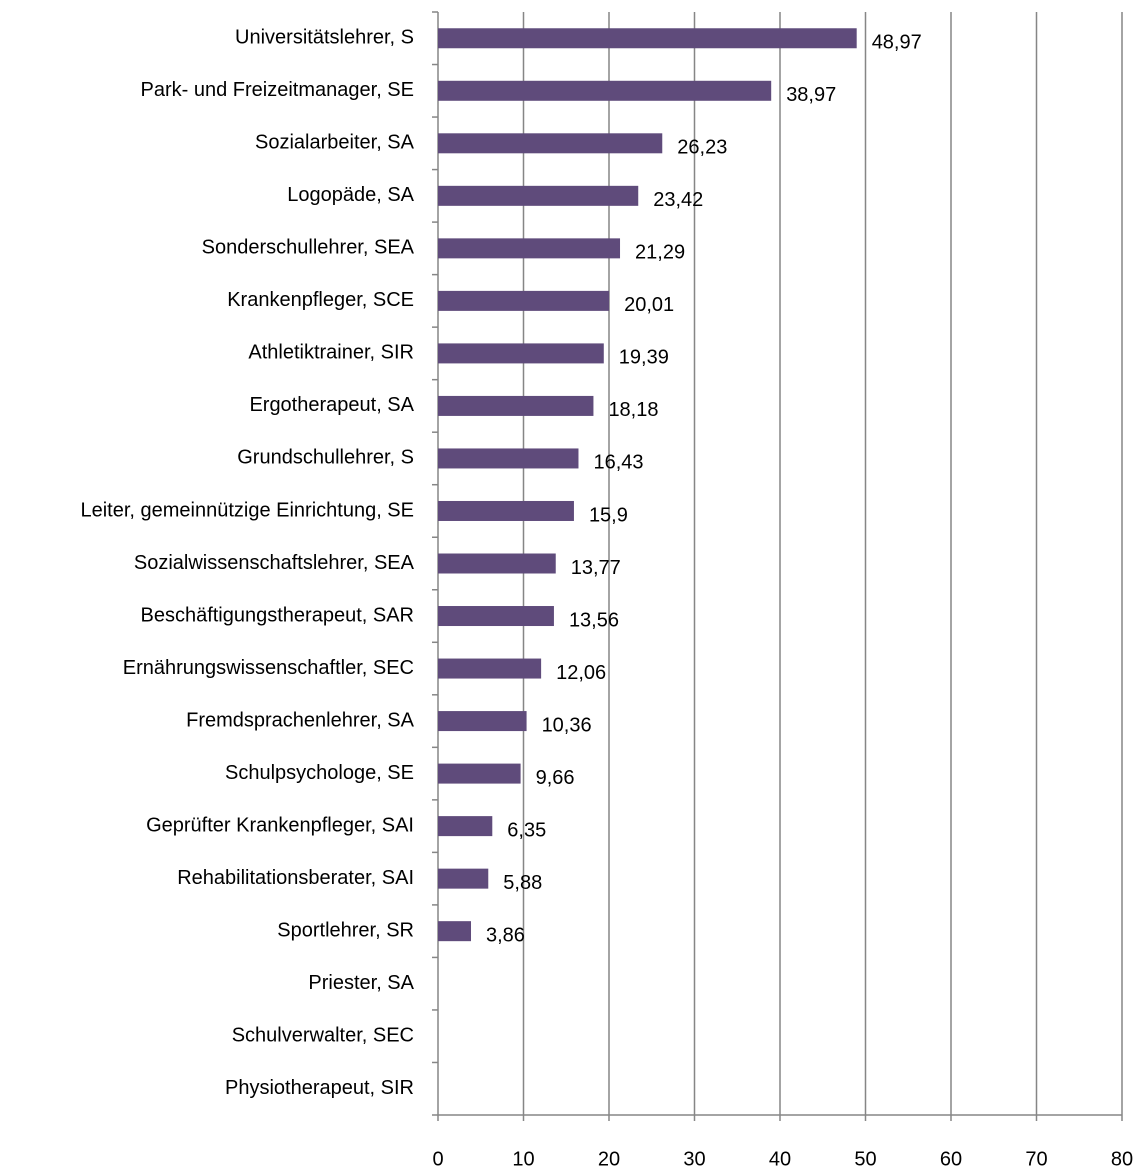 The width and height of the screenshot is (1138, 1169). Describe the element at coordinates (335, 143) in the screenshot. I see `y-tick-label: Sozialarbeiter, SA` at that location.